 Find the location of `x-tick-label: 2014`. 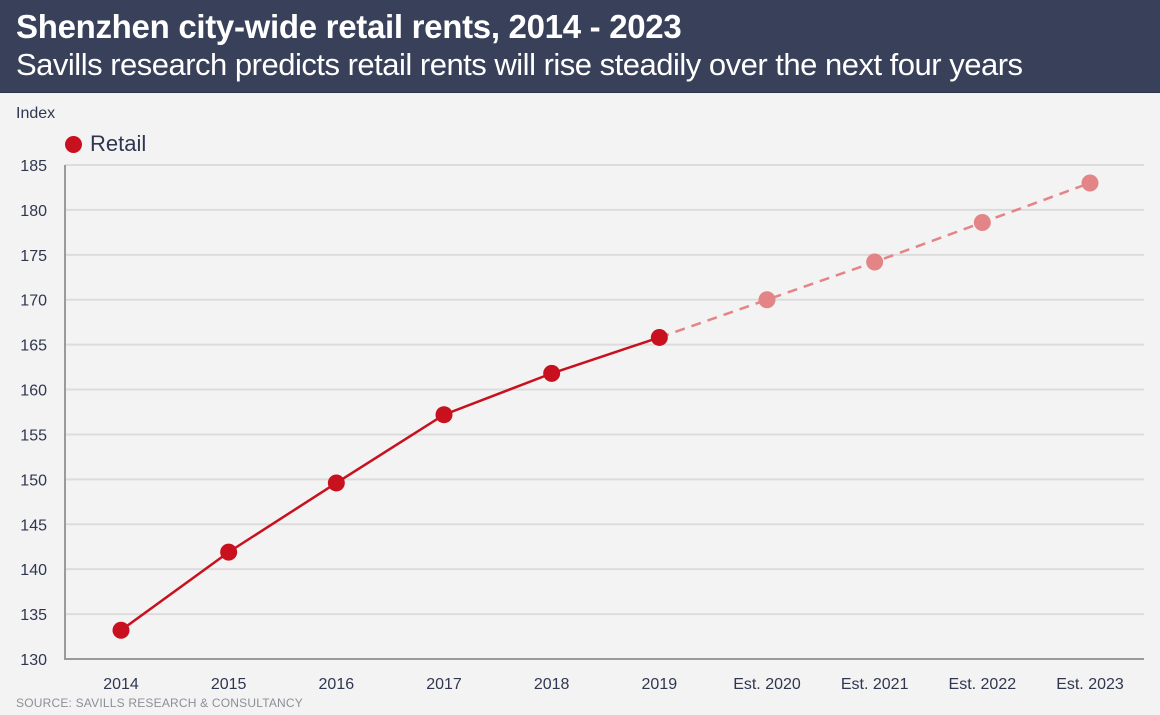

x-tick-label: 2014 is located at coordinates (121, 684).